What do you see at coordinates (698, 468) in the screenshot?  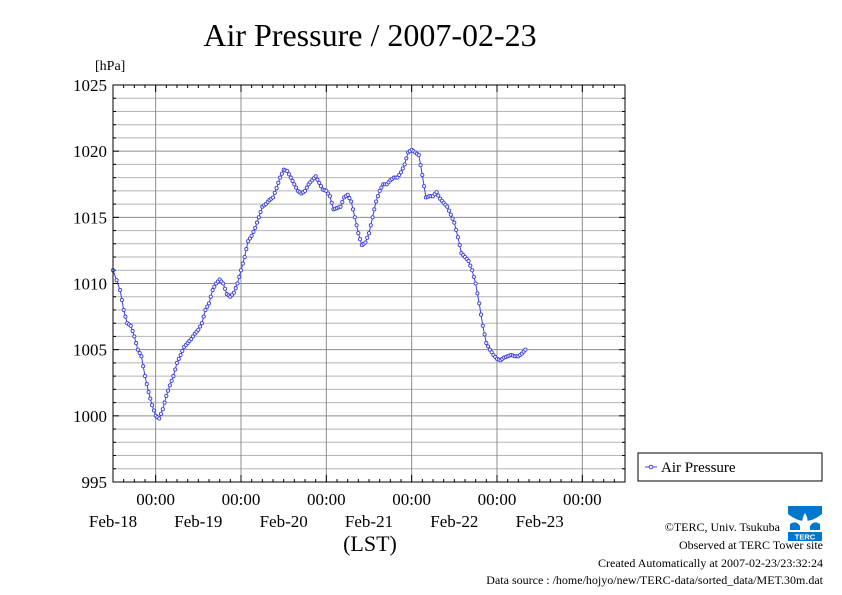 I see `legend-entry-air-pressure: Air Pressure` at bounding box center [698, 468].